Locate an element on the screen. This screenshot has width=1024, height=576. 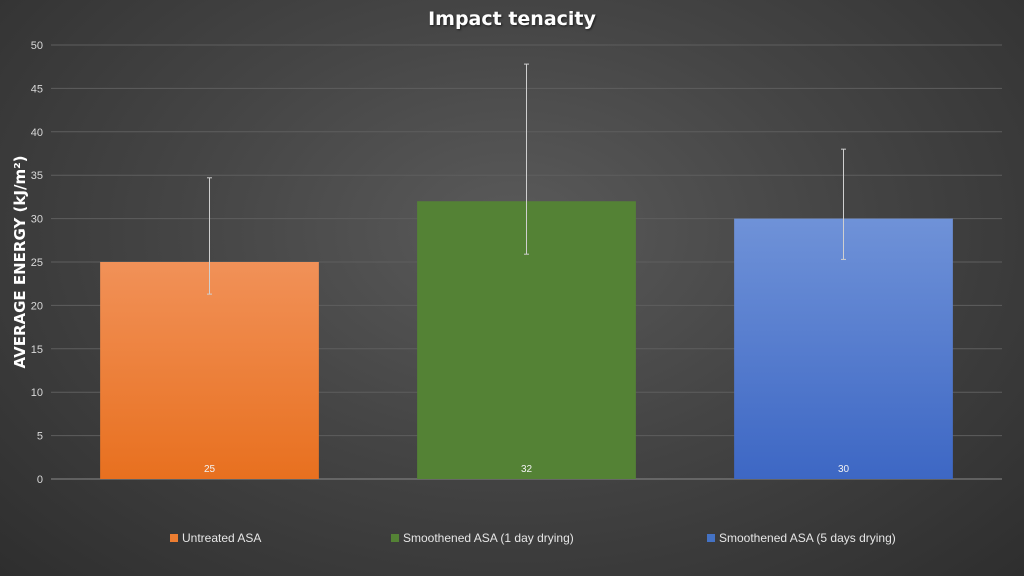
legend-item-smoothened-asa-5-days: Smoothened ASA (5 days drying) is located at coordinates (801, 538).